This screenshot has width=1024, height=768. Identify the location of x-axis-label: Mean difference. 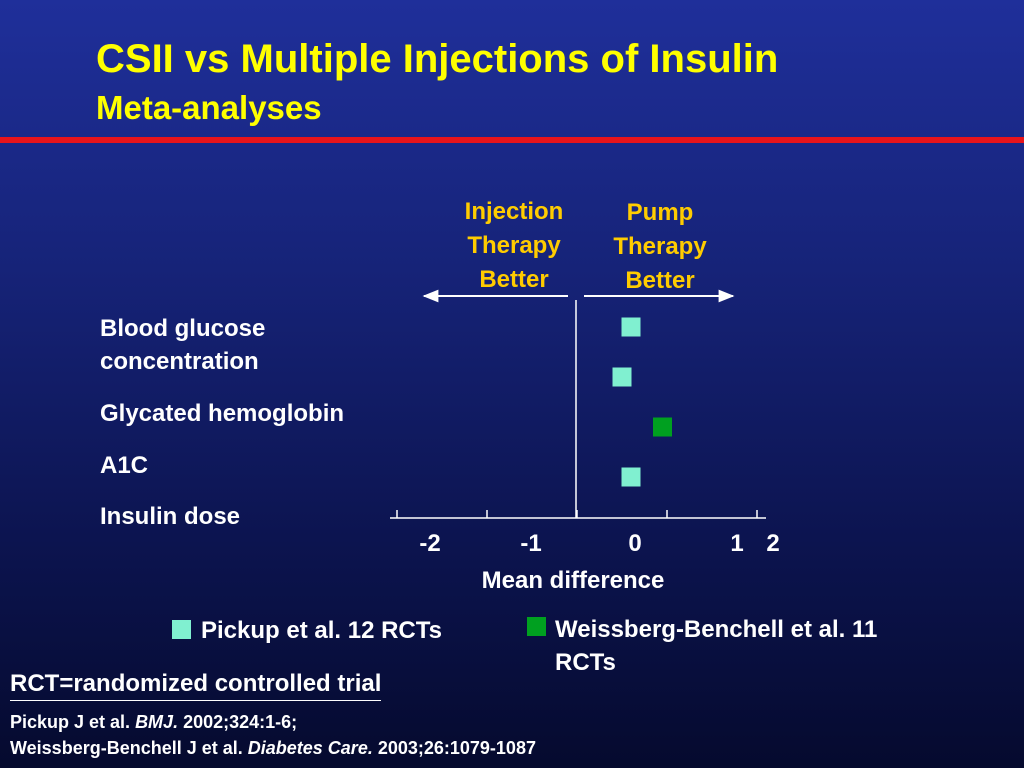
(573, 580).